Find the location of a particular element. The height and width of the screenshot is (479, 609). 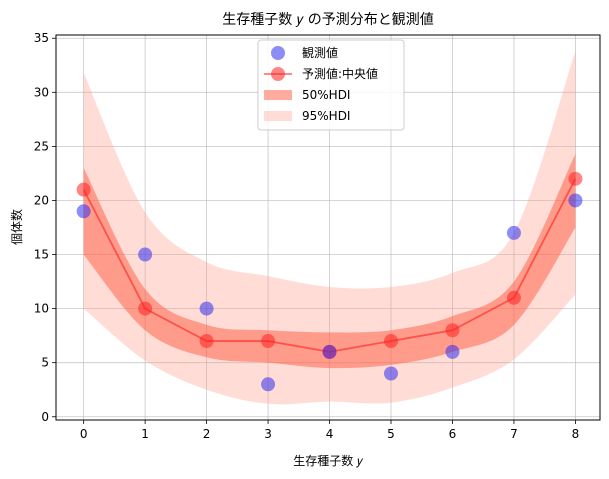

y-tick-label: 20 is located at coordinates (41, 200).